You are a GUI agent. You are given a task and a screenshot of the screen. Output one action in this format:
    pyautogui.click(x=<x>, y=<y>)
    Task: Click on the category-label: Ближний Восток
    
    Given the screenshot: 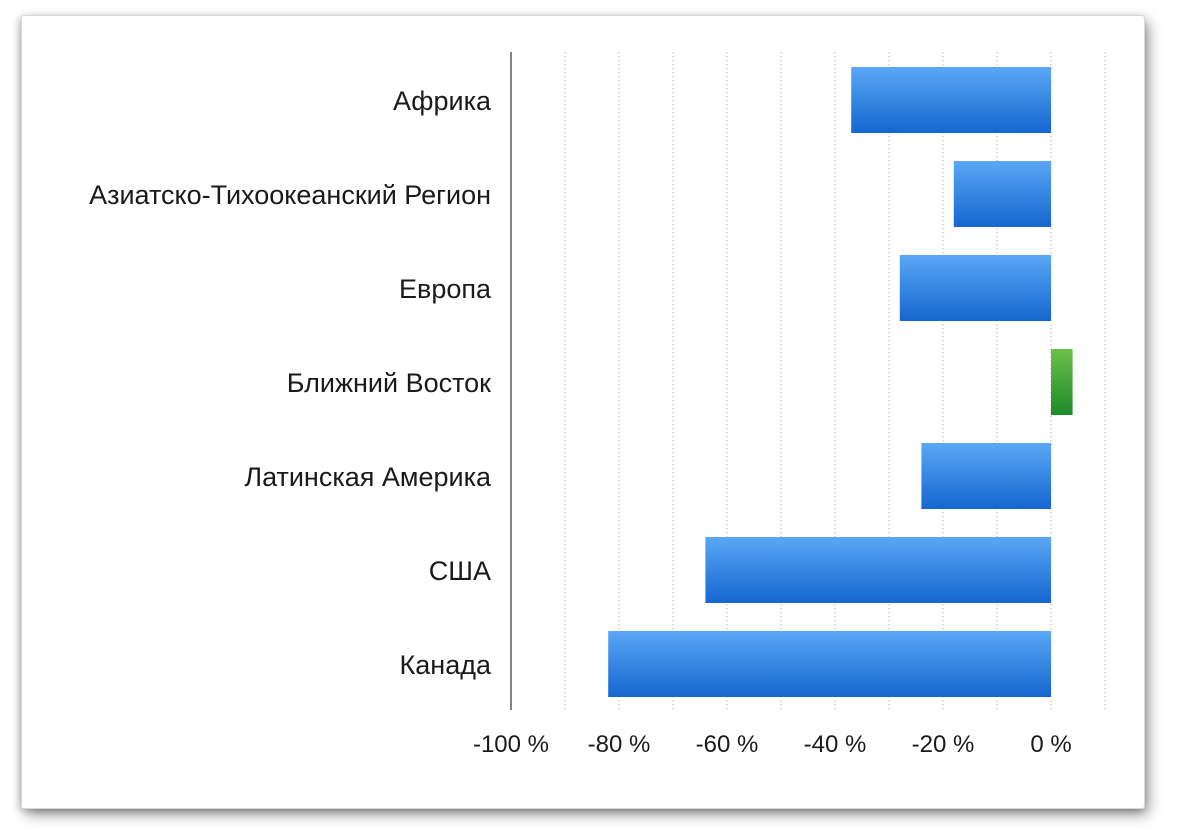 What is the action you would take?
    pyautogui.click(x=389, y=383)
    